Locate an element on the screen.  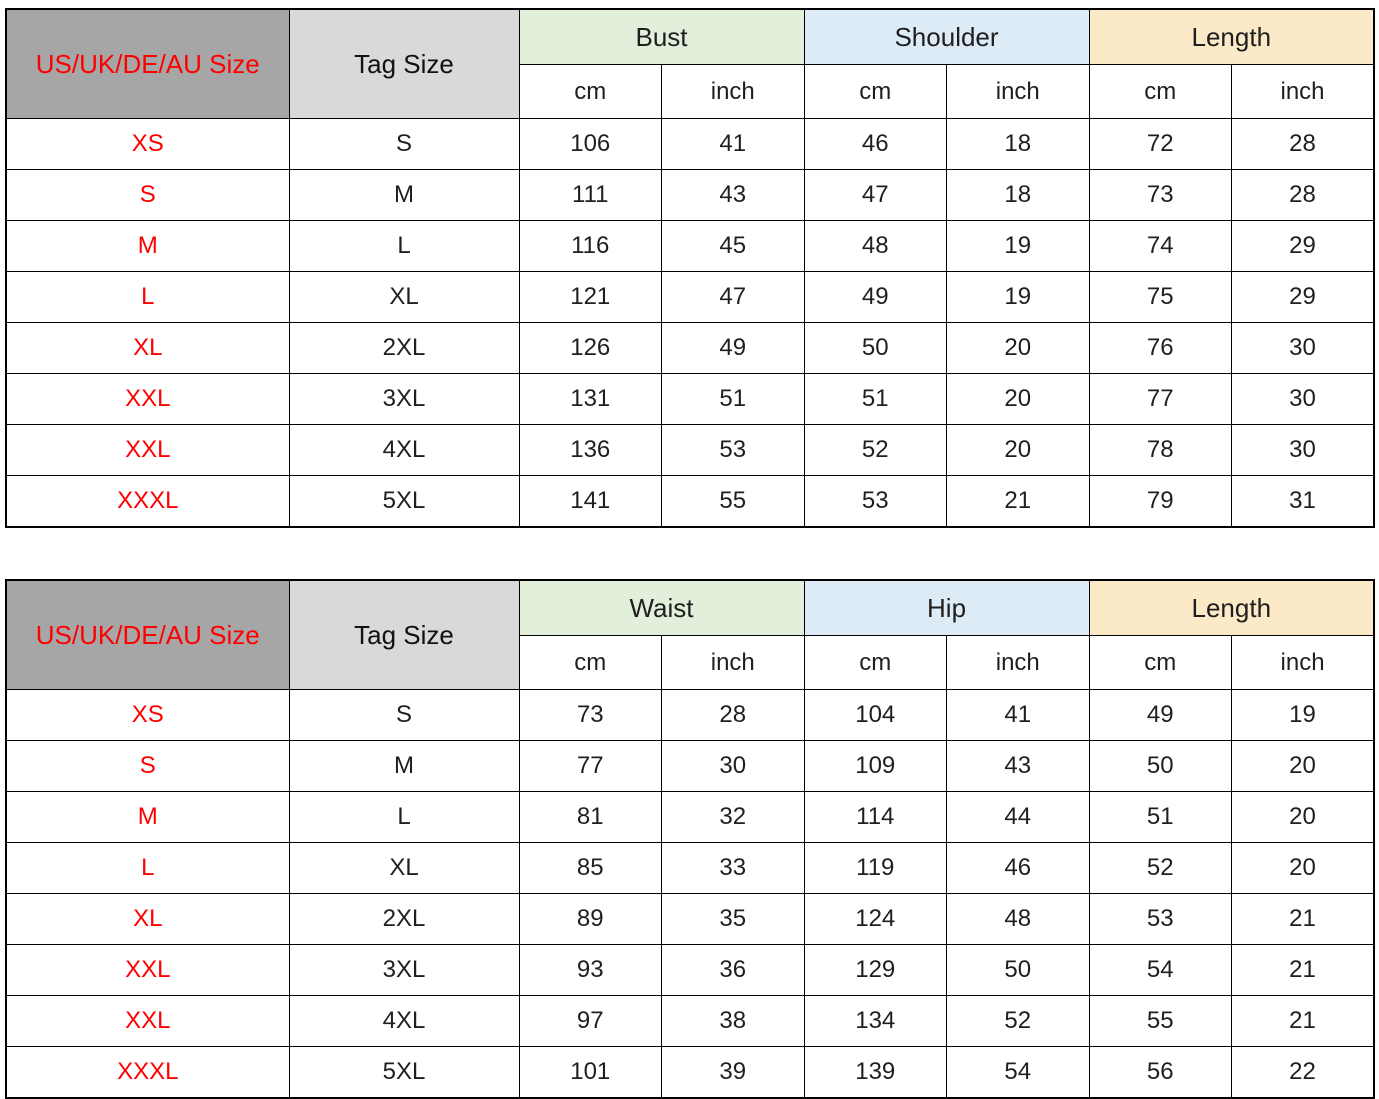
table-row: XXL 4XL 97 38 134 52 55 21 is located at coordinates (690, 1021).